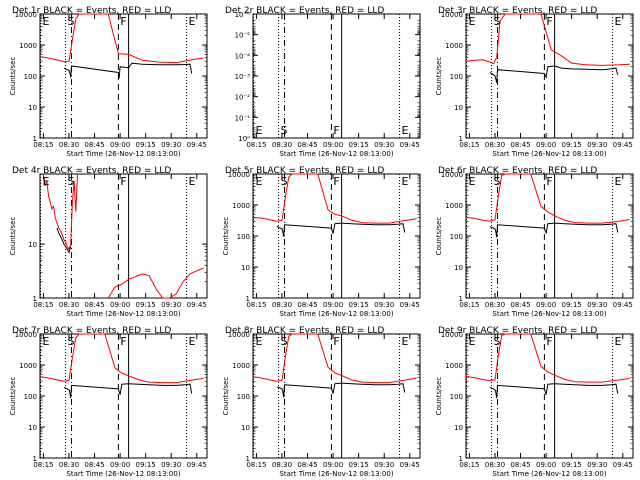 The height and width of the screenshot is (480, 640). I want to click on chart-title: Det 4r BLACK = Events, RED = LLD, so click(91, 171).